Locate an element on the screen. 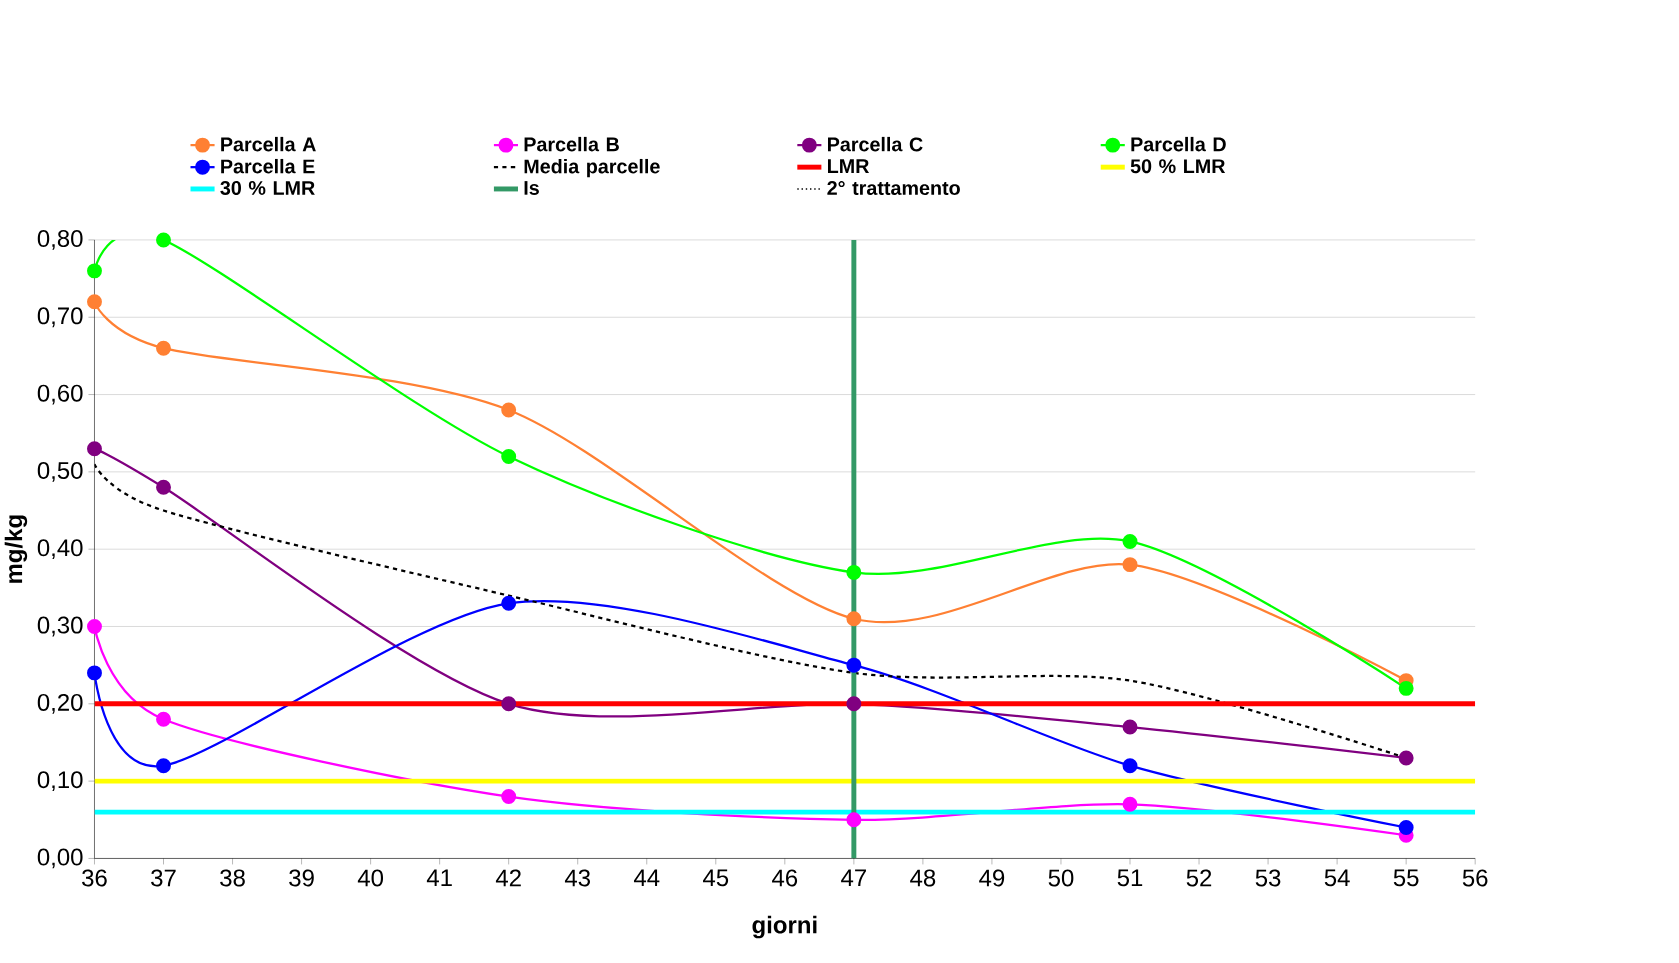  legend-label: Parcella D is located at coordinates (1178, 144).